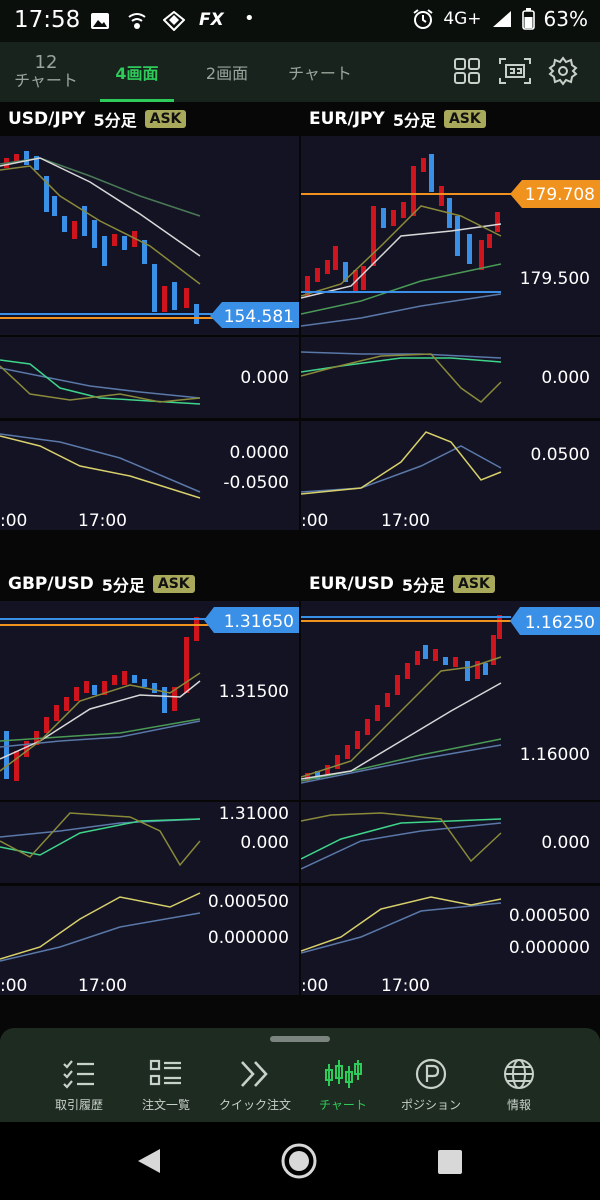 The height and width of the screenshot is (1200, 600). I want to click on nav-label: チャート, so click(343, 1105).